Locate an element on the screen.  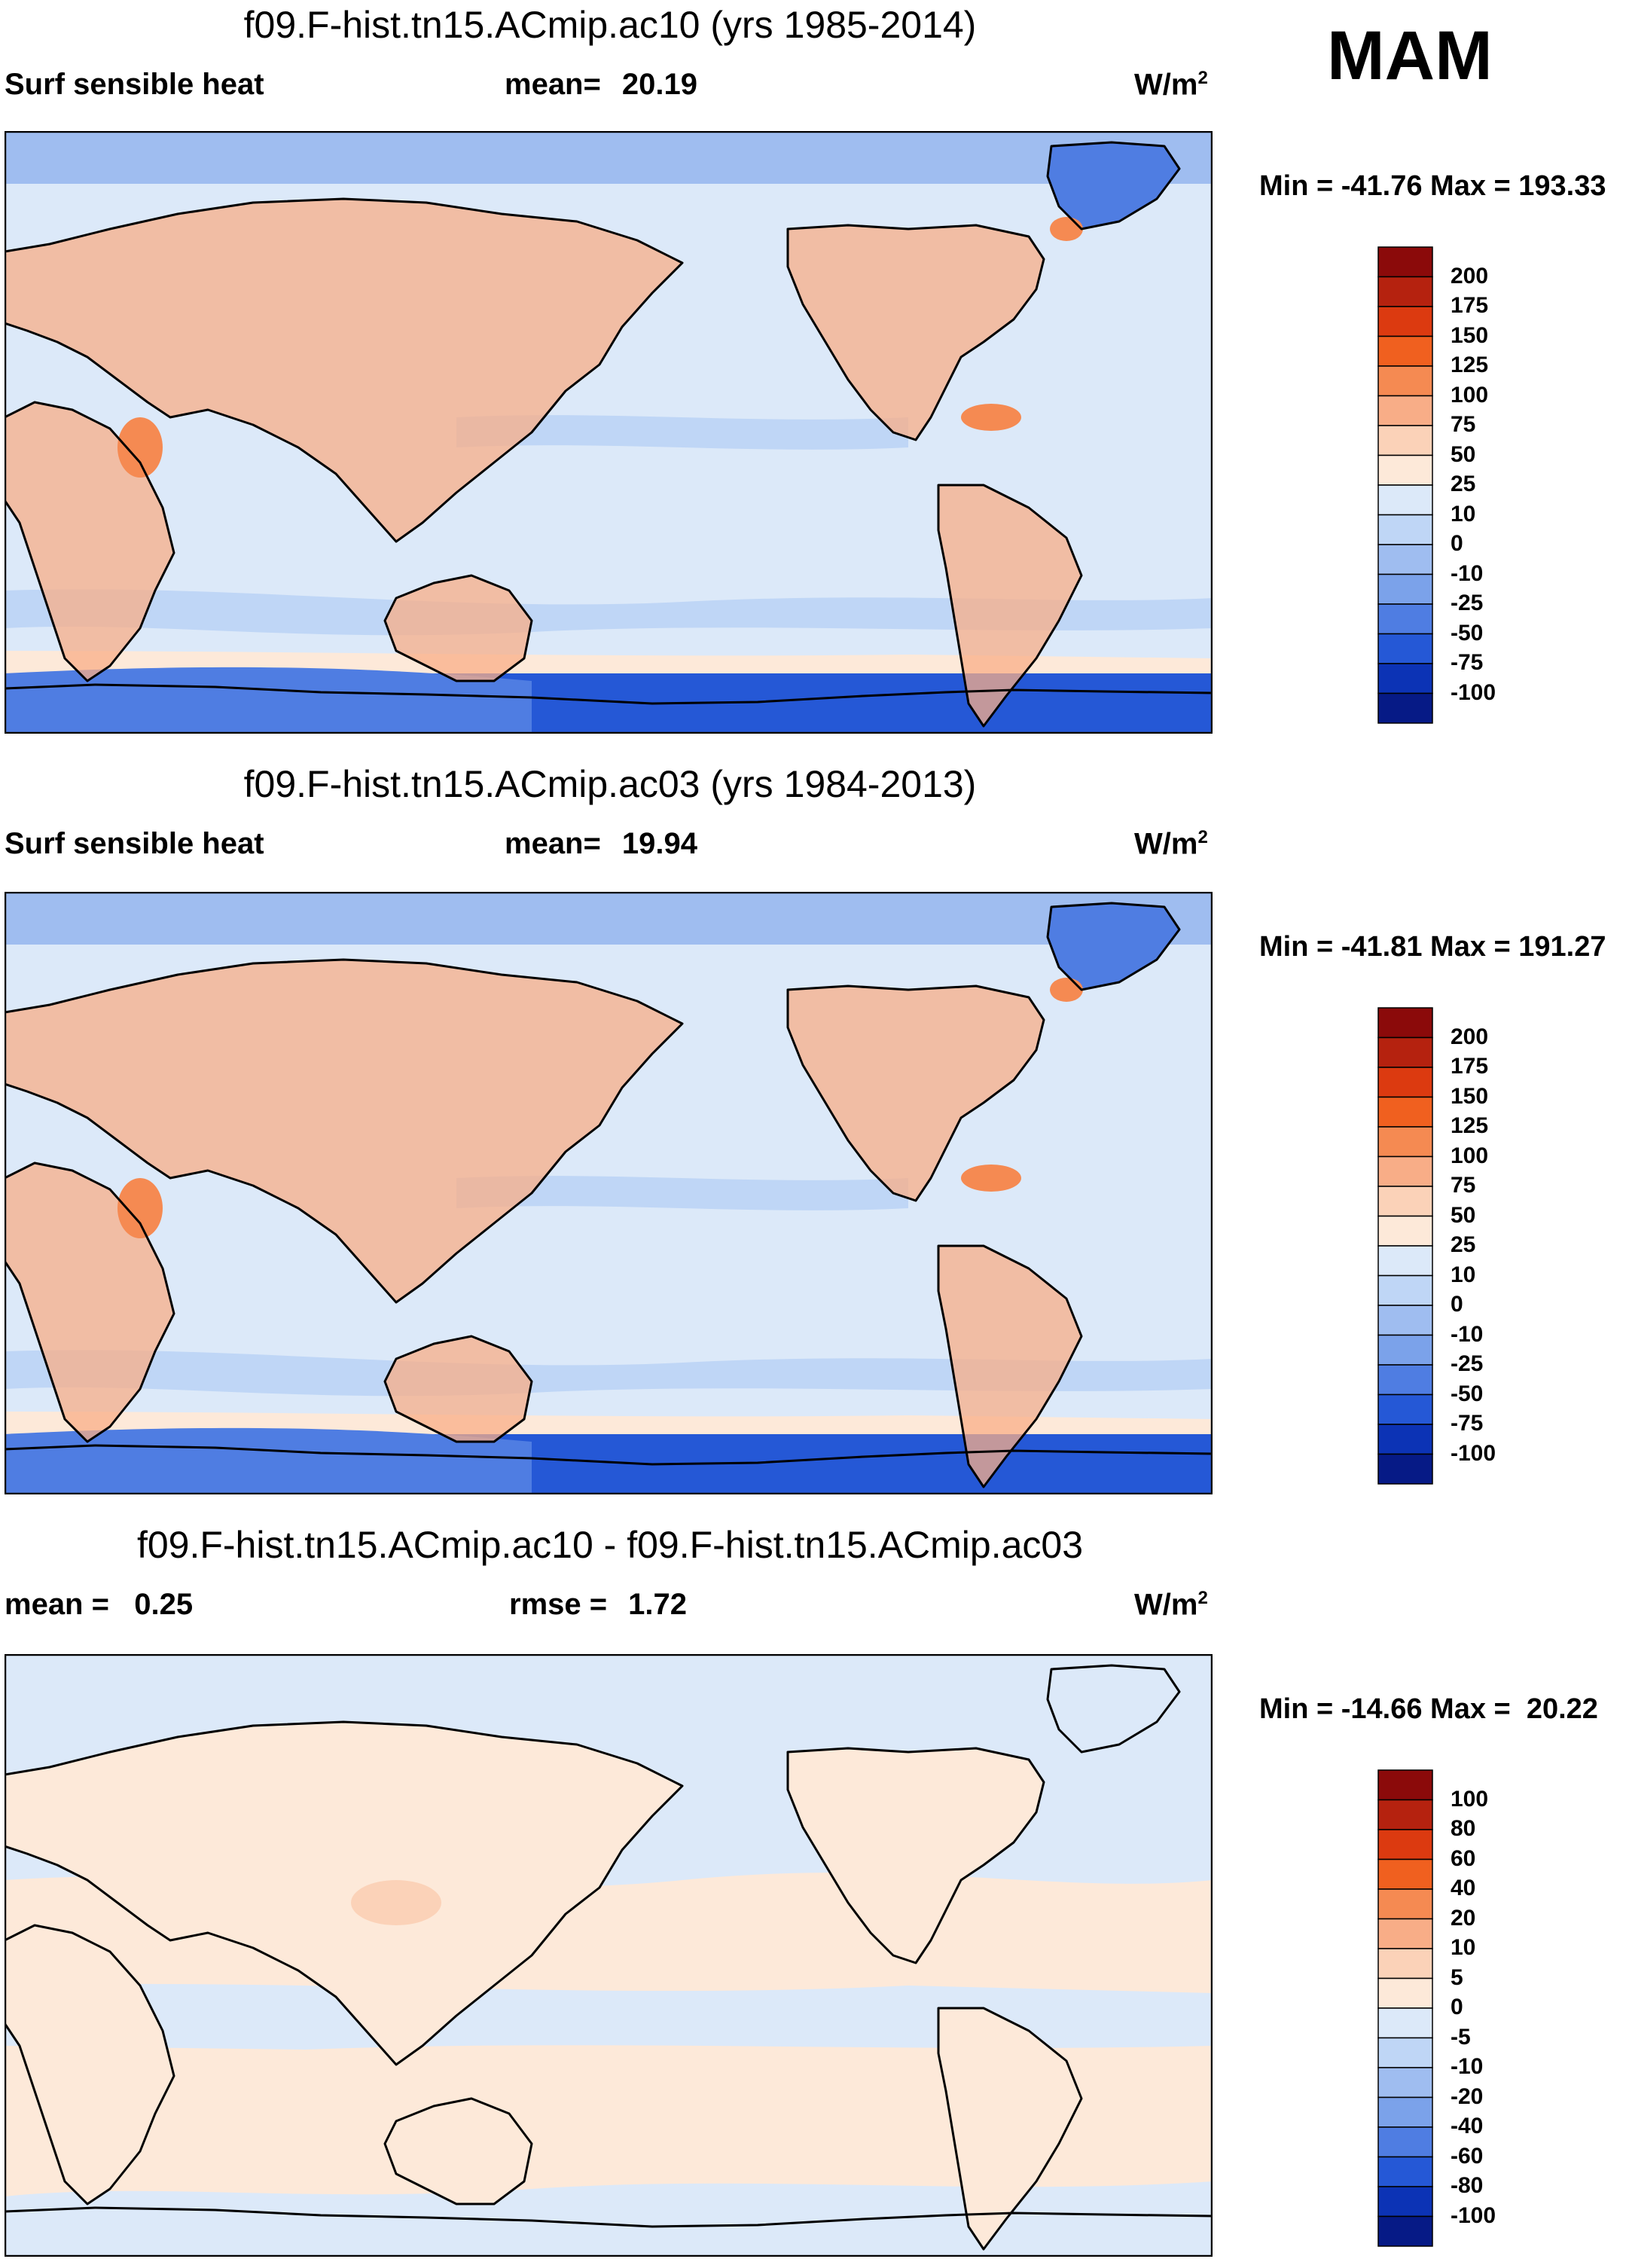
hotspot-north-atlantic is located at coordinates (1066, 990).